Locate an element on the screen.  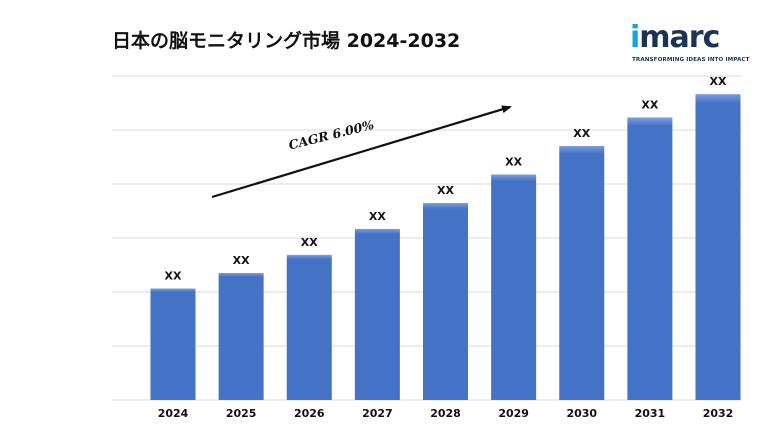
x-axis-ticks: 2024 2025 2026 2027 2028 2029 2030 2031 2032 is located at coordinates (446, 413).